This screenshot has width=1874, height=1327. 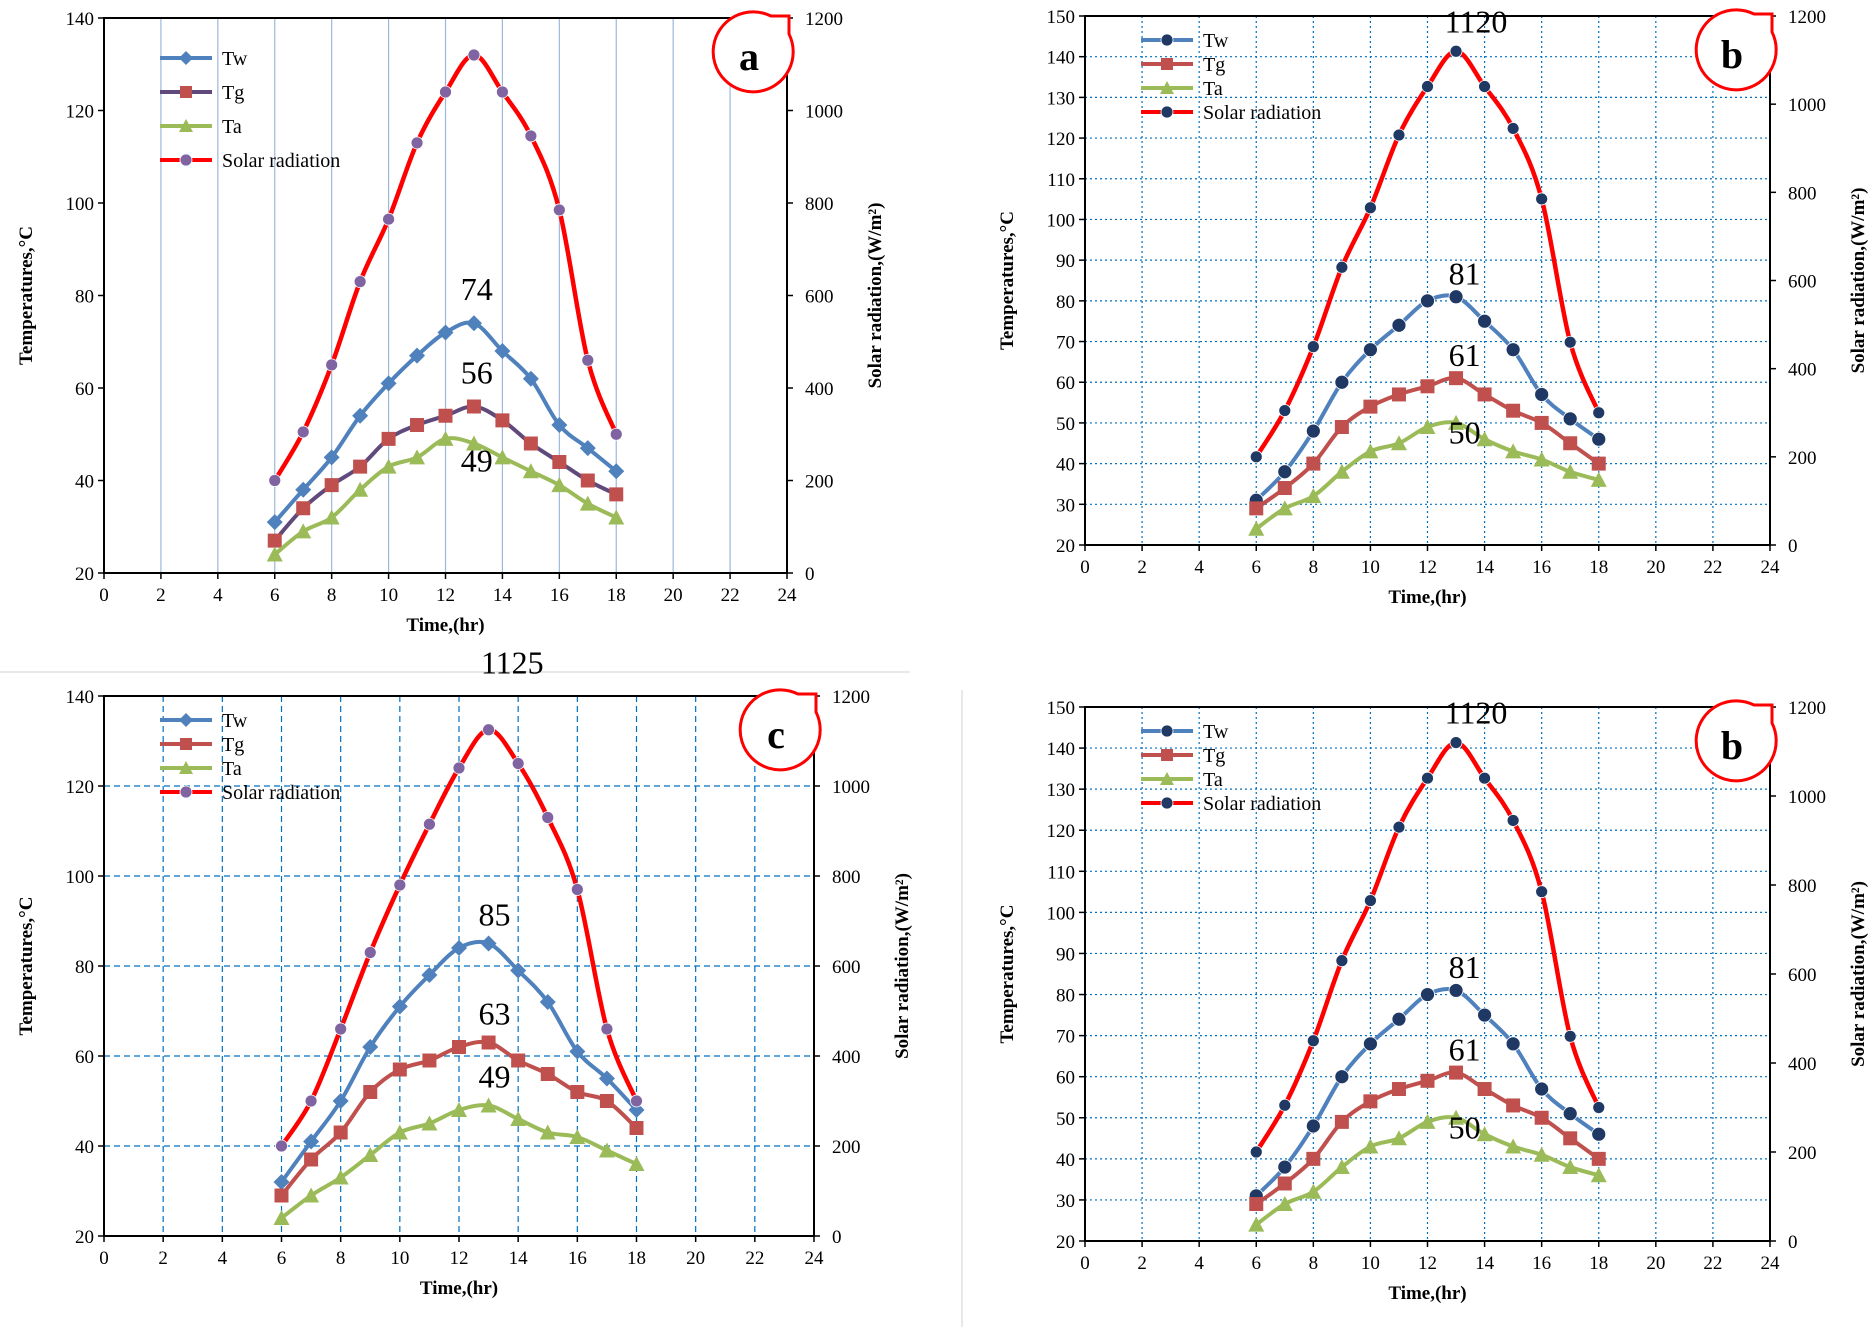 What do you see at coordinates (1061, 98) in the screenshot?
I see `y-tick-label: 130` at bounding box center [1061, 98].